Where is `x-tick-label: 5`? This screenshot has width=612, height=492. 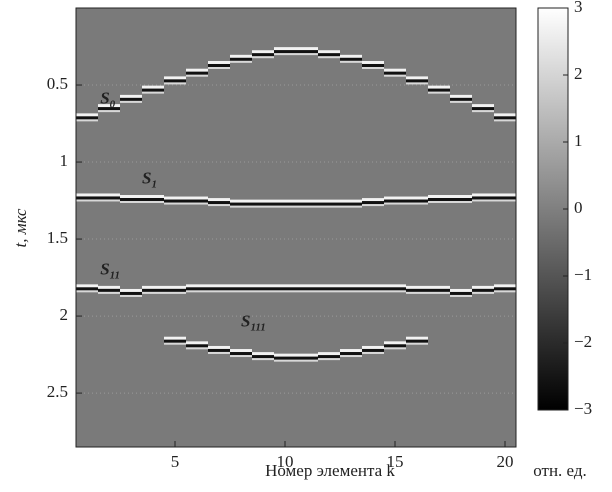
x-tick-label: 5 is located at coordinates (175, 461).